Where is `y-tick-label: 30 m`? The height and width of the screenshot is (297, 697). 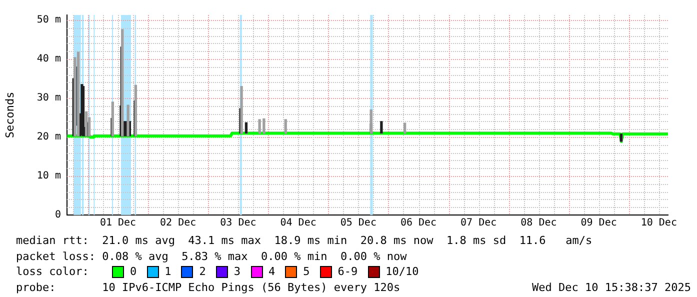
y-tick-label: 30 m is located at coordinates (48, 98).